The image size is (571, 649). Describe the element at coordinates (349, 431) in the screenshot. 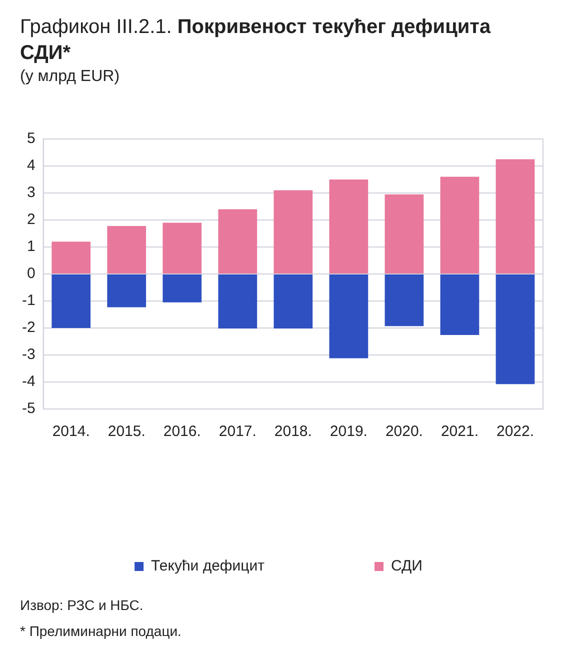

I see `x-tick-label: 2019.` at that location.